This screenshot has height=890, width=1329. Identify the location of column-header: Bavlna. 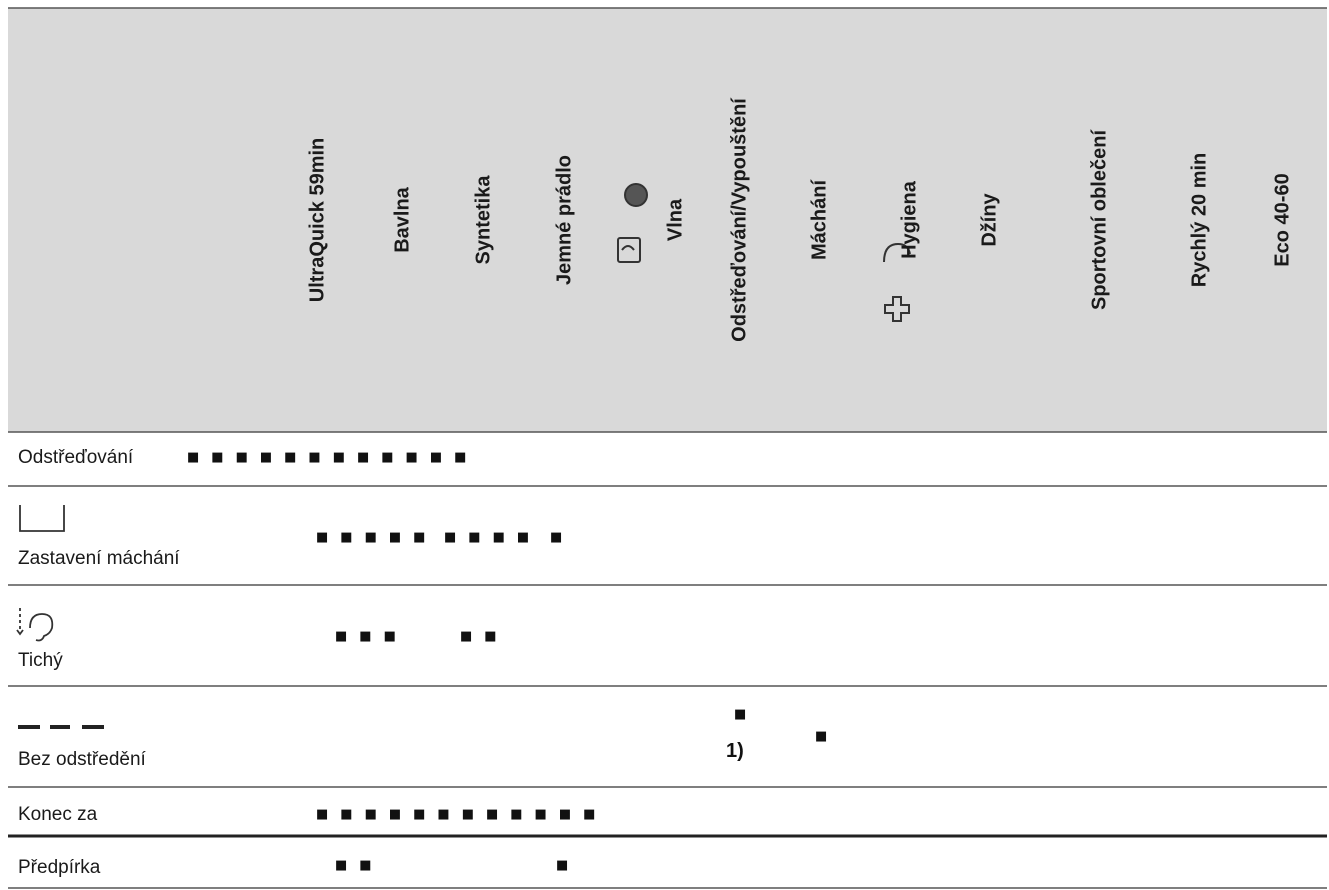
(402, 219).